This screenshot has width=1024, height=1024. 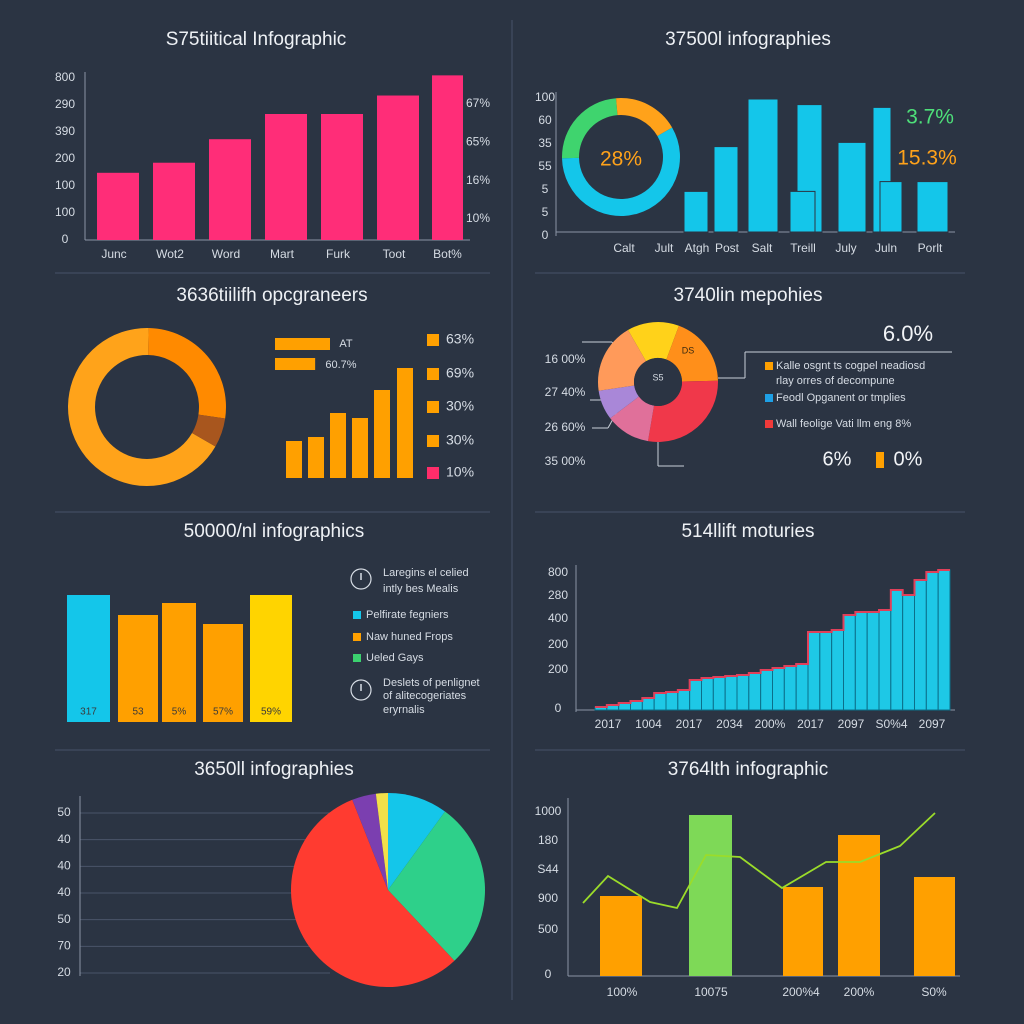 I want to click on chart-title: 3650ll infographies, so click(x=274, y=769).